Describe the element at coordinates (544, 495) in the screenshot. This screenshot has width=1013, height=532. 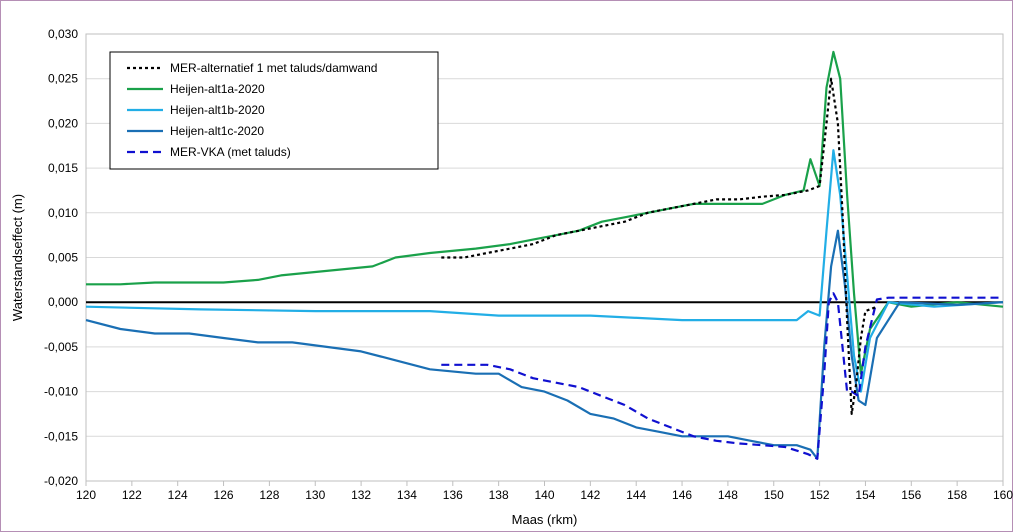
I see `x-tick-label: 140` at that location.